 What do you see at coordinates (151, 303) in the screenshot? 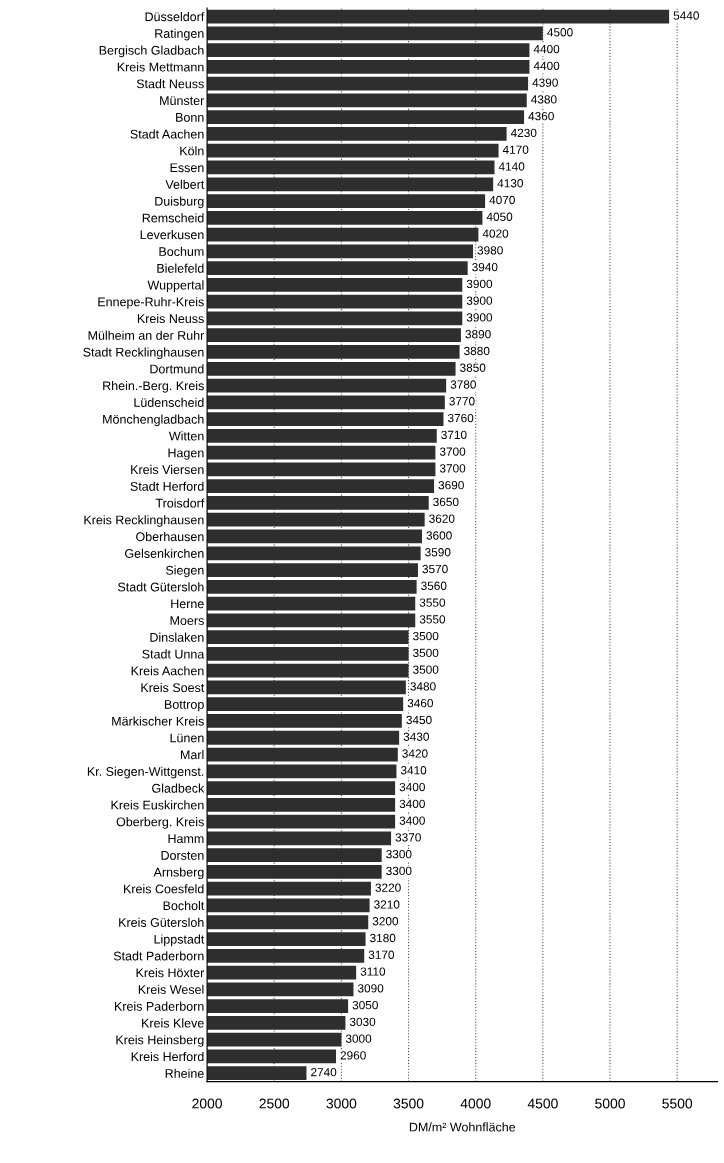
I see `y-tick-label: Ennepe-Ruhr-Kreis` at bounding box center [151, 303].